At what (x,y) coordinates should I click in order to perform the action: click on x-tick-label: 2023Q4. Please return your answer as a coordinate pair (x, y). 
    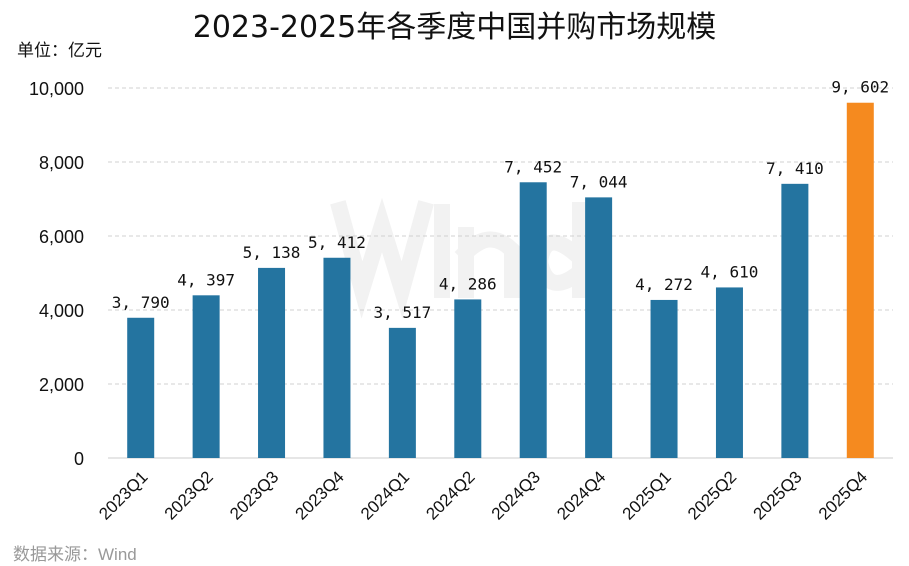
    Looking at the image, I should click on (320, 495).